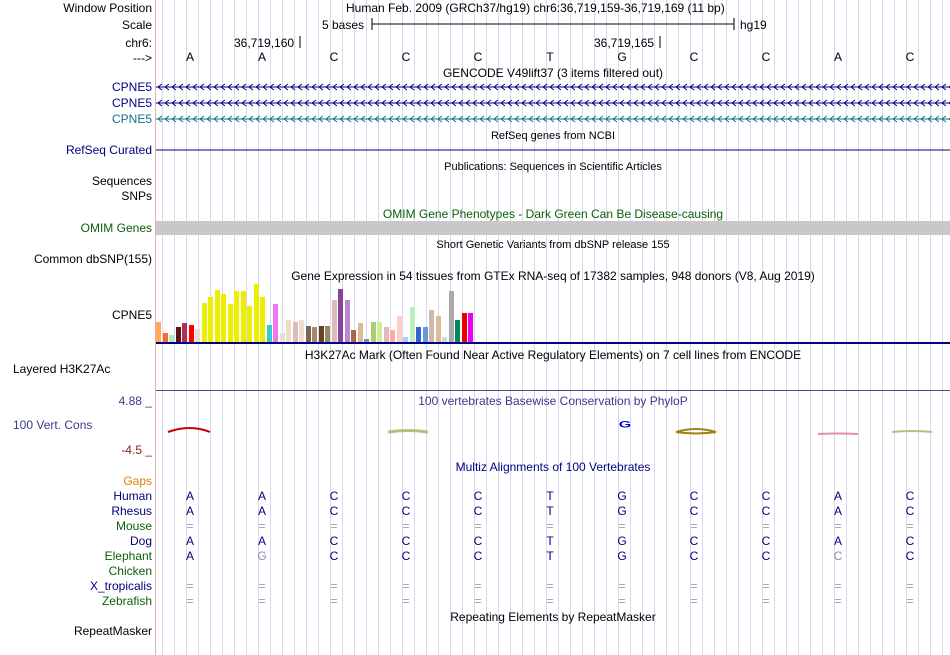 This screenshot has width=950, height=655. Describe the element at coordinates (136, 25) in the screenshot. I see `label-scale: Scale` at that location.